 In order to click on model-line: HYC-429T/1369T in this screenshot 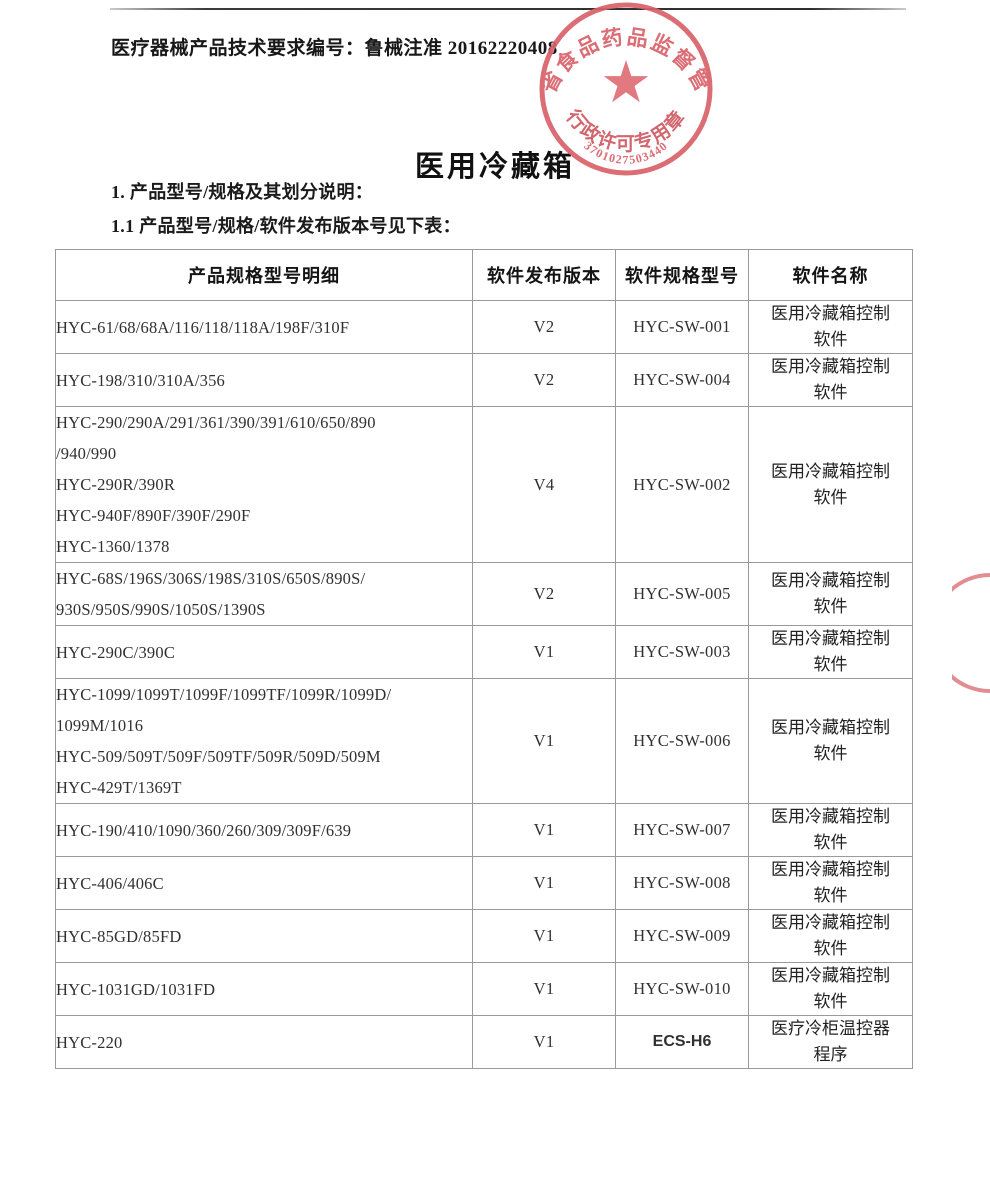, I will do `click(119, 787)`.